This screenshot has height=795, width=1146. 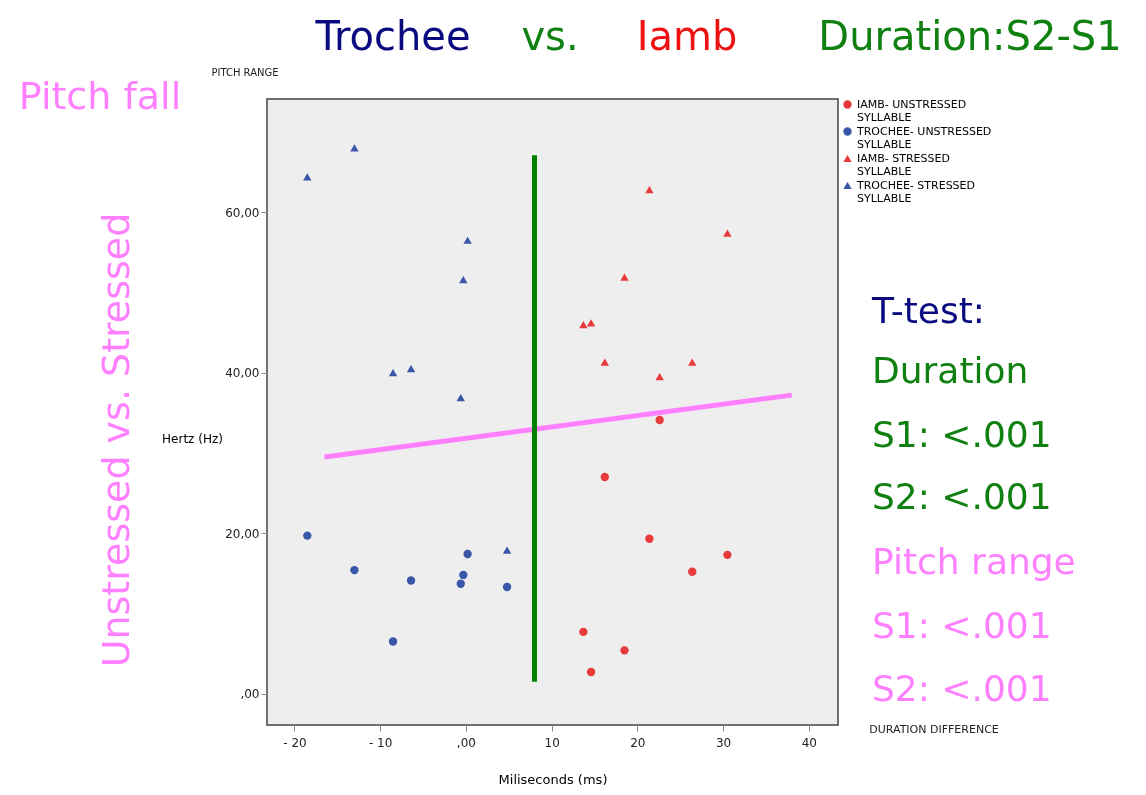 What do you see at coordinates (380, 742) in the screenshot?
I see `x-tick-label: - 10` at bounding box center [380, 742].